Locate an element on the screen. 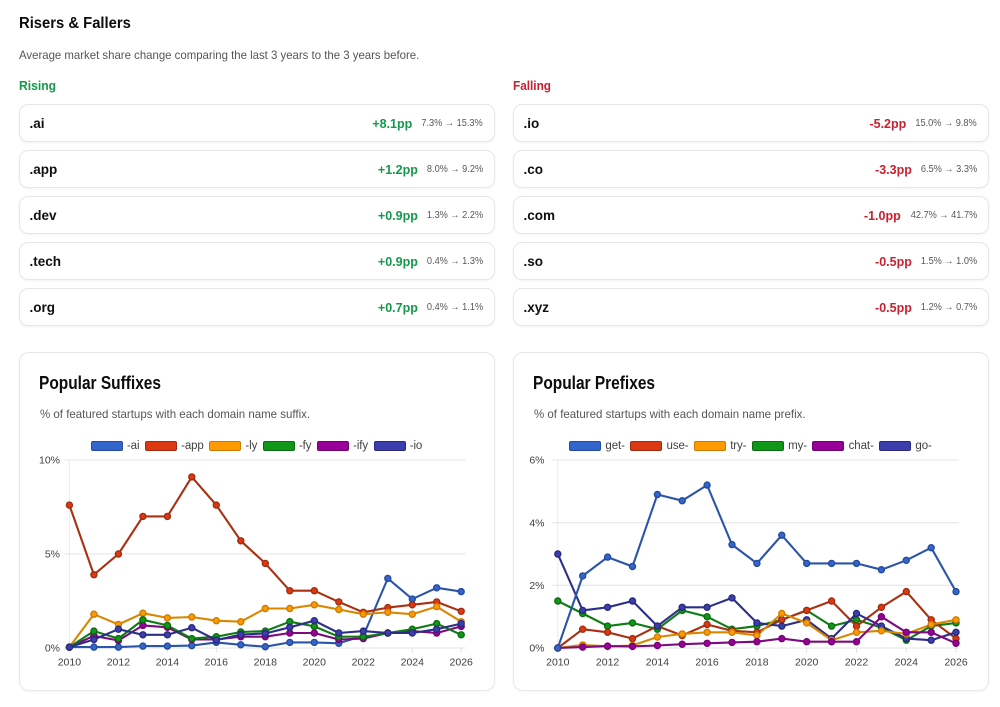  svg-text: 5% is located at coordinates (52, 555).